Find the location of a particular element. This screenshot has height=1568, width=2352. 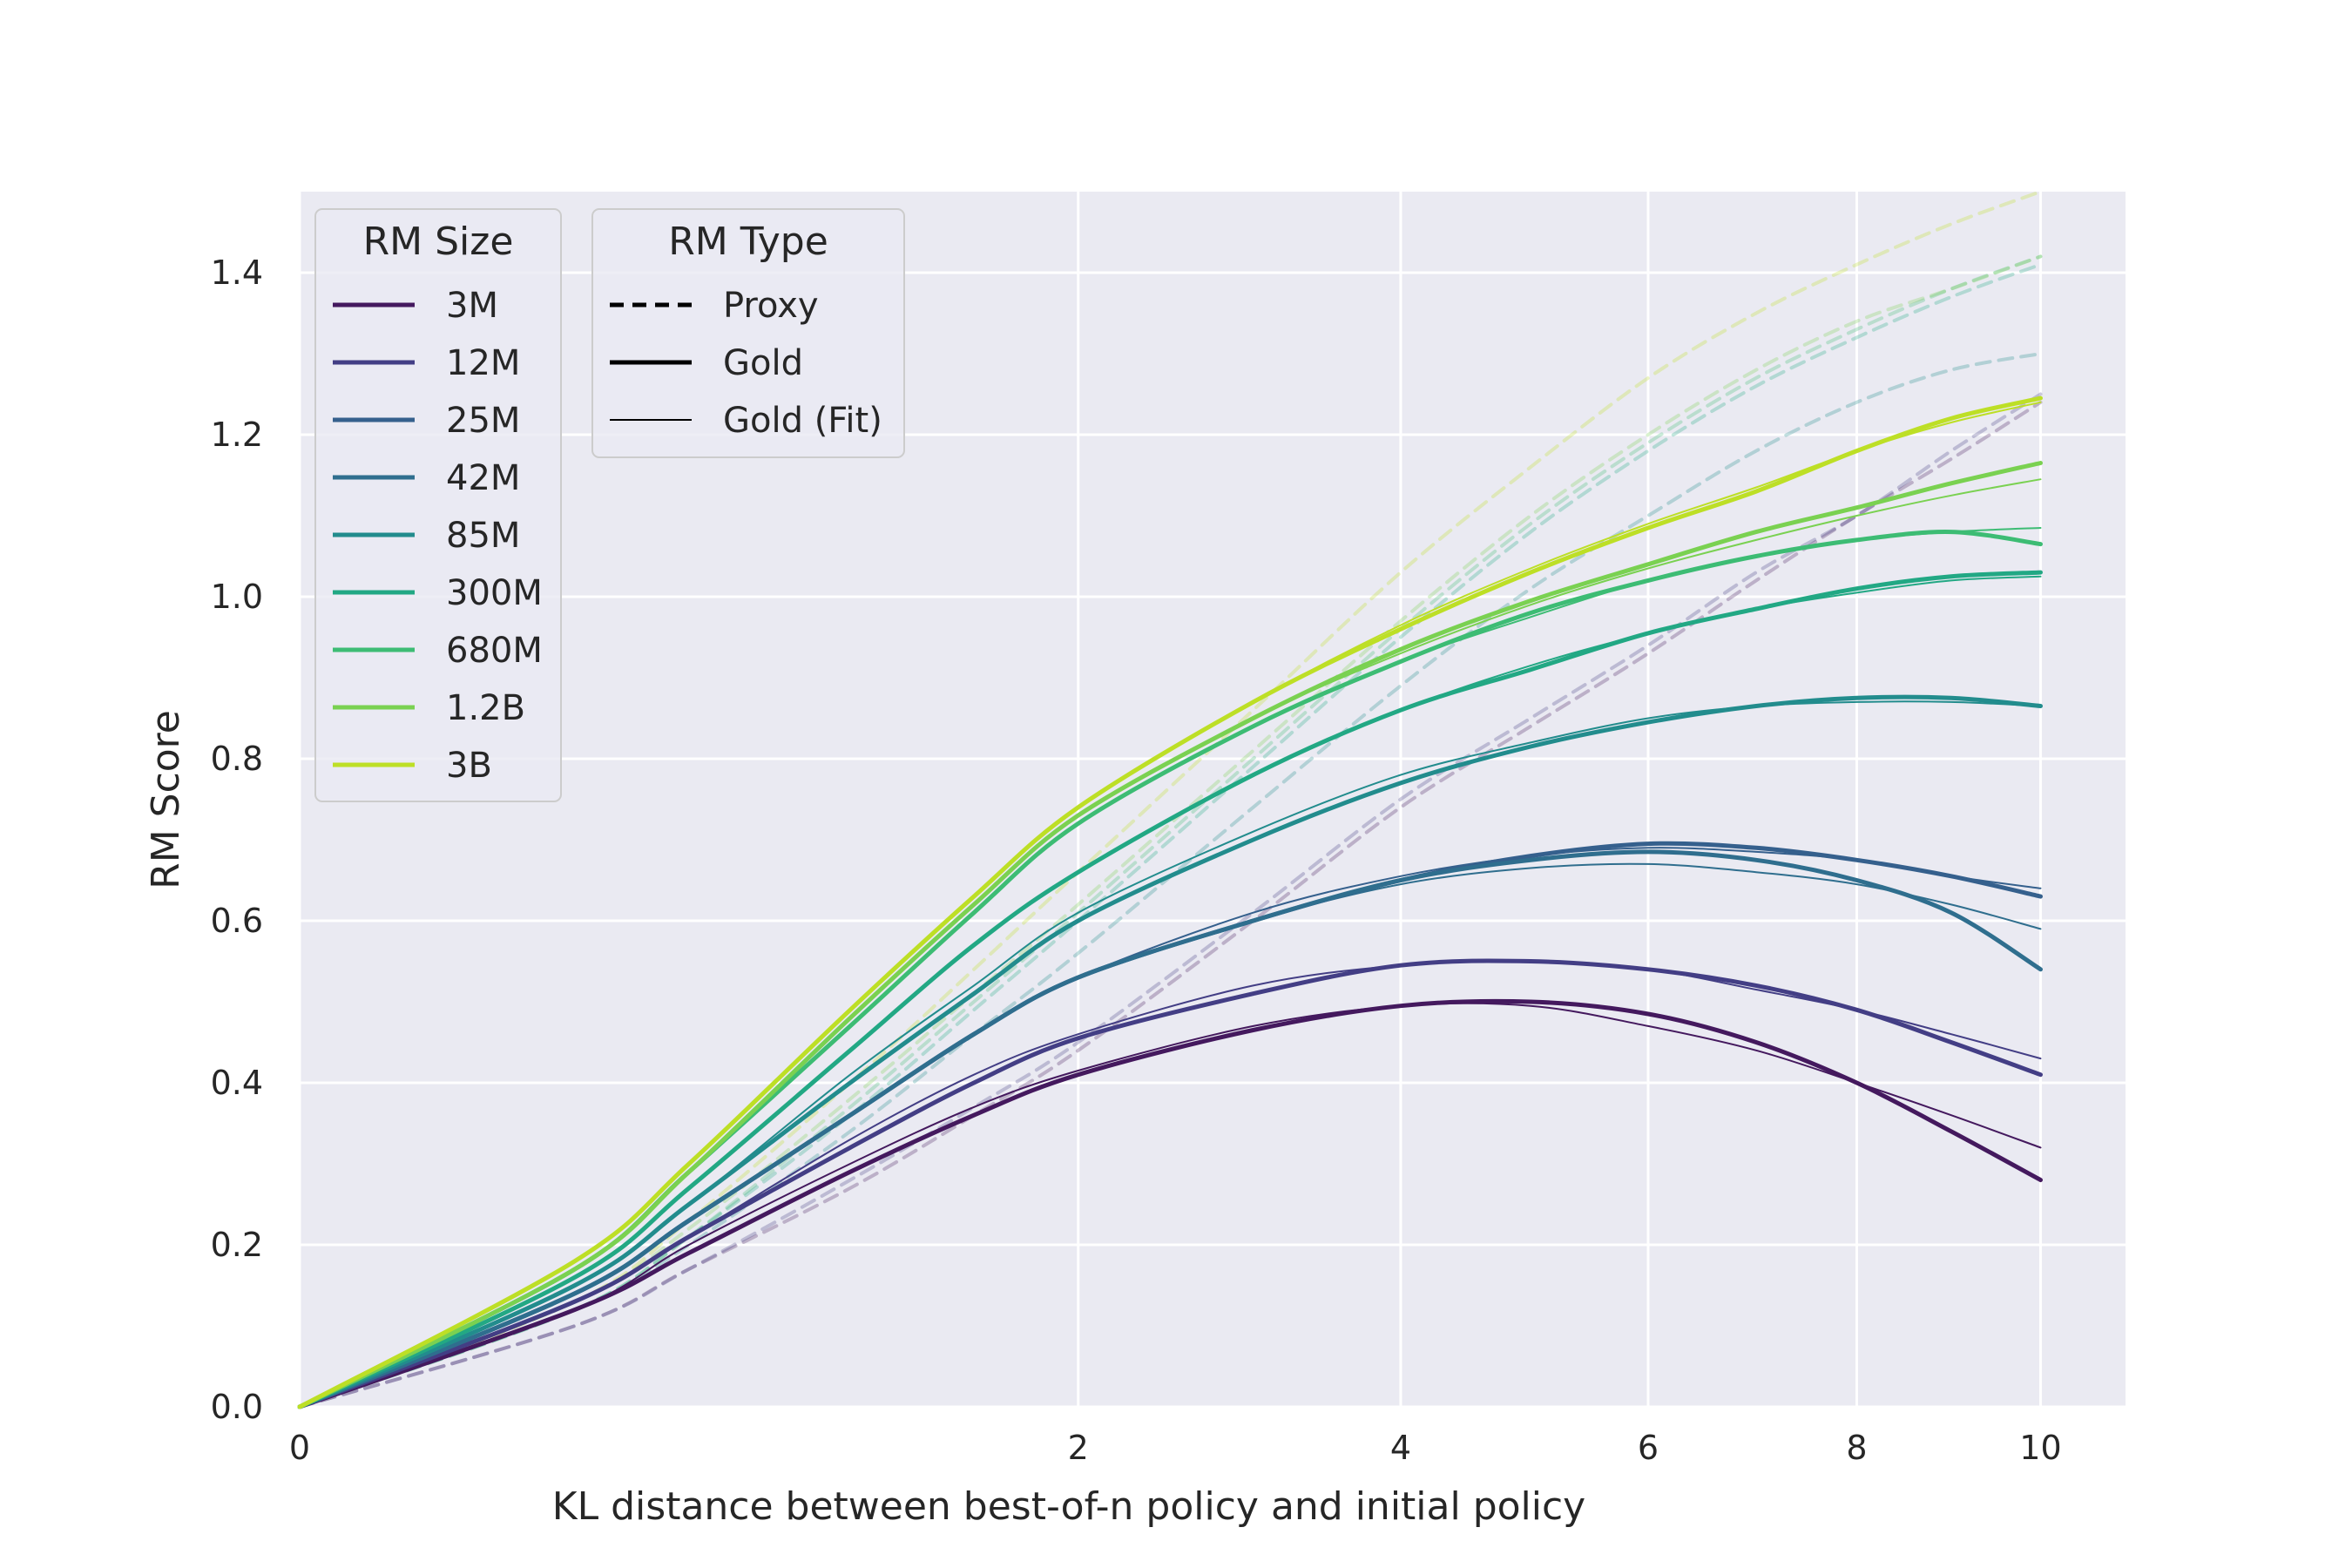

legend-rm-size-frame is located at coordinates (438, 505).